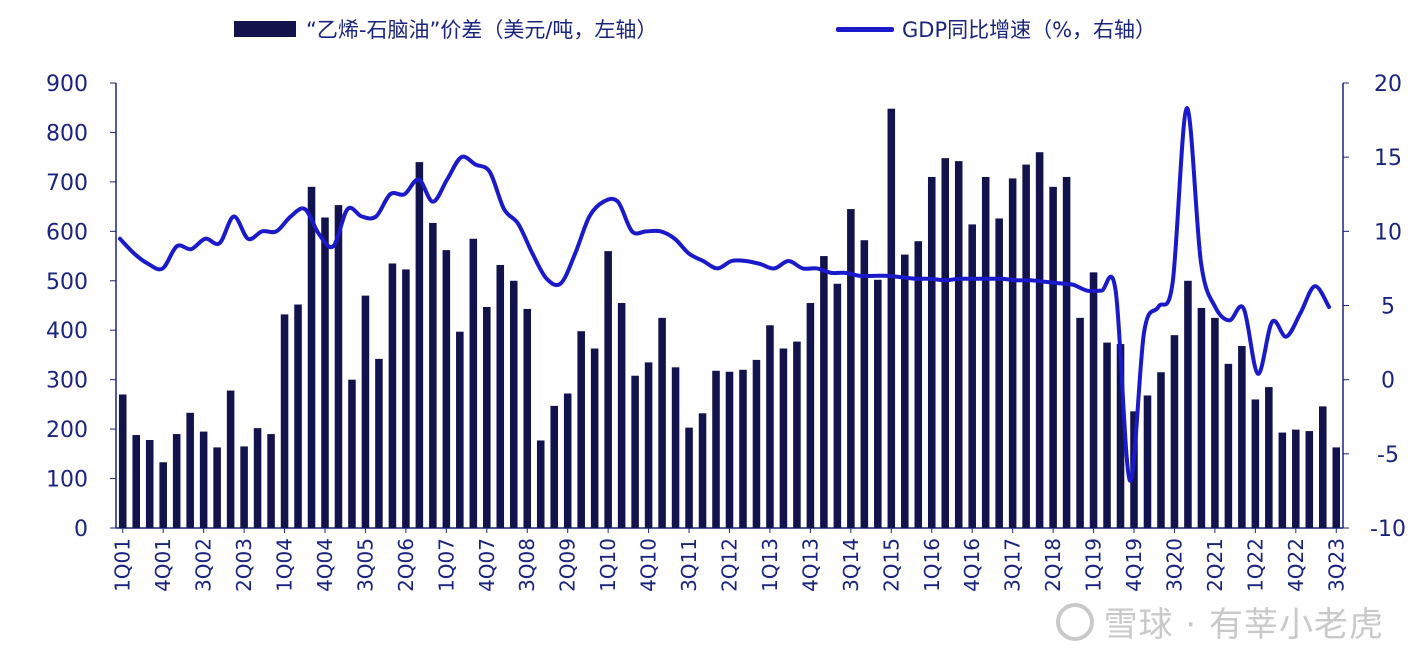 Image resolution: width=1426 pixels, height=660 pixels. Describe the element at coordinates (67, 430) in the screenshot. I see `left-tick-label: 200` at that location.